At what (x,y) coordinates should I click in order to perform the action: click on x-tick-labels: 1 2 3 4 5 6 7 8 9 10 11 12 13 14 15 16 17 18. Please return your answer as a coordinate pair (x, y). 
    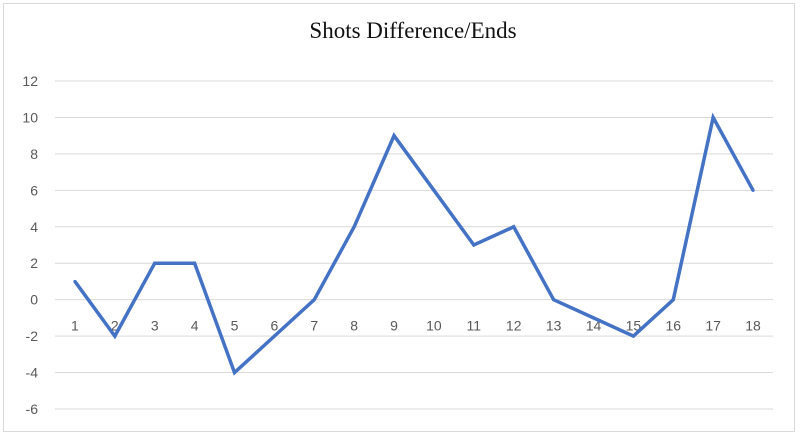
    Looking at the image, I should click on (416, 326).